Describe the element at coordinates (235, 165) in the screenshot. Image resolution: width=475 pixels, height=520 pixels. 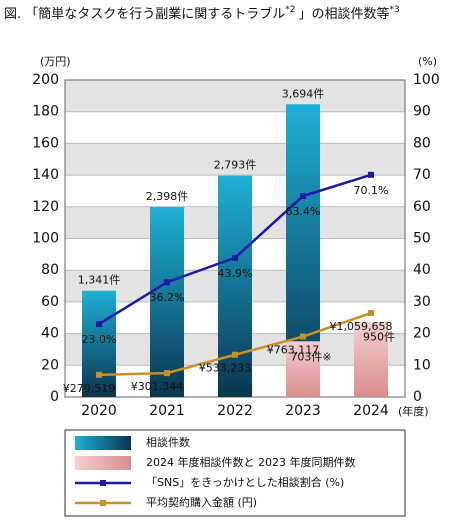
I see `bar-label: 2,793件` at that location.